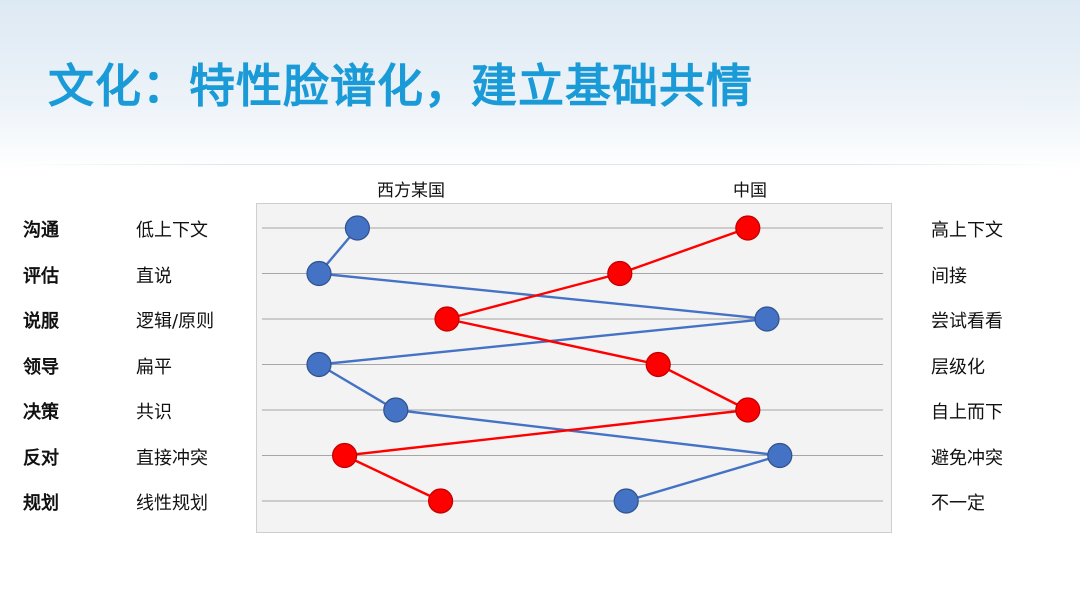  What do you see at coordinates (172, 458) in the screenshot?
I see `left-pole-label: 直接冲突` at bounding box center [172, 458].